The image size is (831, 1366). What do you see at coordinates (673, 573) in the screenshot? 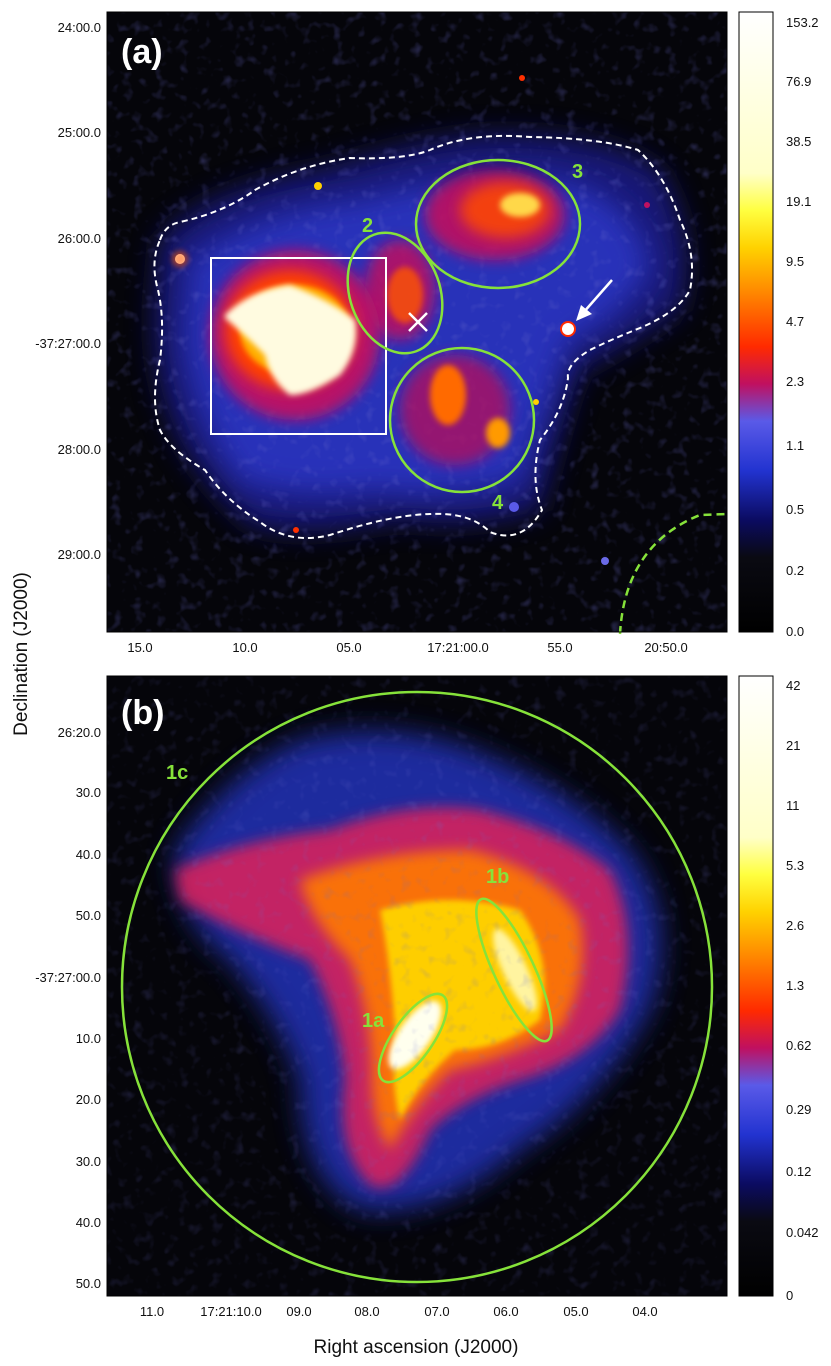
I see `background-region-arc` at bounding box center [673, 573].